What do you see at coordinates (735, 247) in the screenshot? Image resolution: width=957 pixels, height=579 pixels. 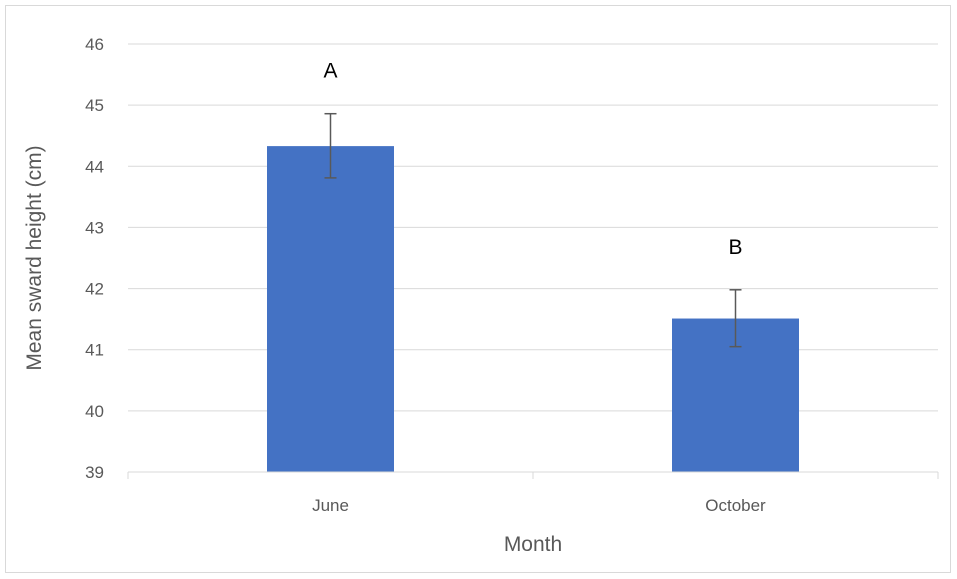 I see `significance-label-october: B` at bounding box center [735, 247].